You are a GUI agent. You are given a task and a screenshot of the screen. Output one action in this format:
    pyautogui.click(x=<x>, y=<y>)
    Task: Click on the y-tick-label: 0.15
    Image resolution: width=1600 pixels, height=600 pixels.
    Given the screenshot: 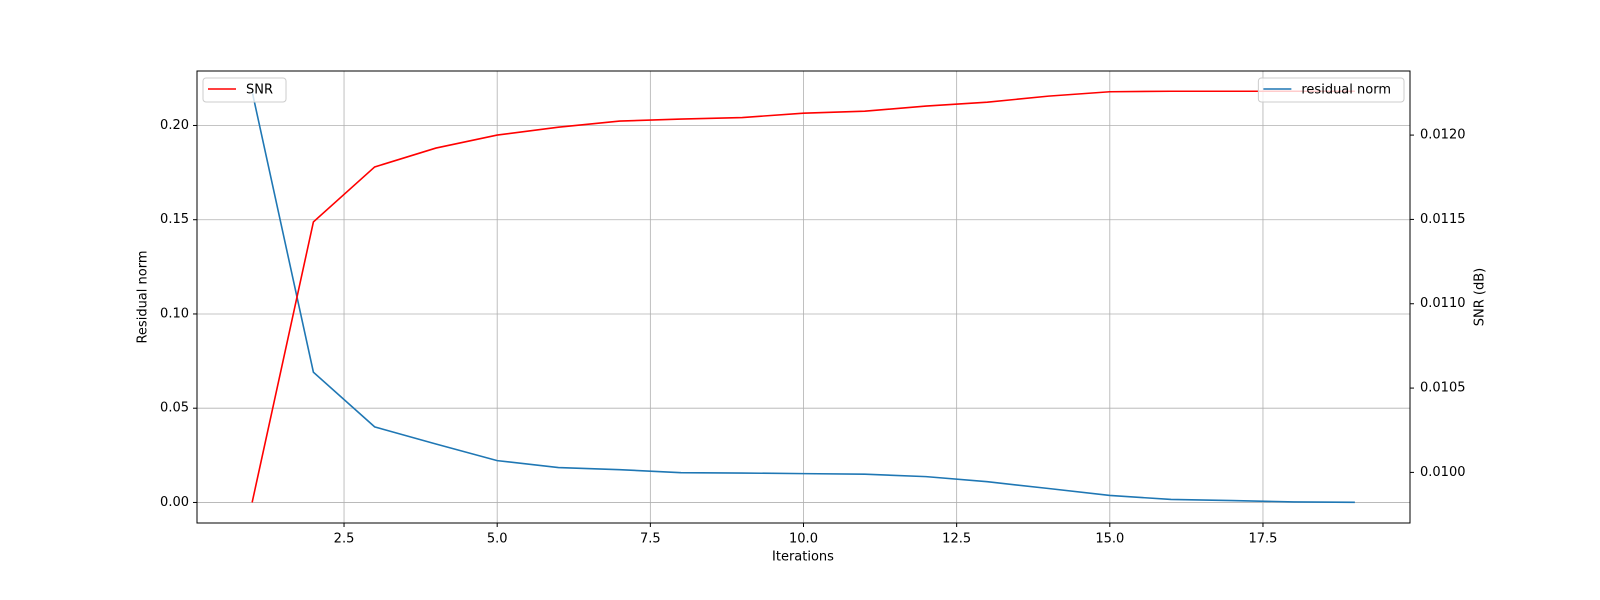 What is the action you would take?
    pyautogui.click(x=174, y=219)
    